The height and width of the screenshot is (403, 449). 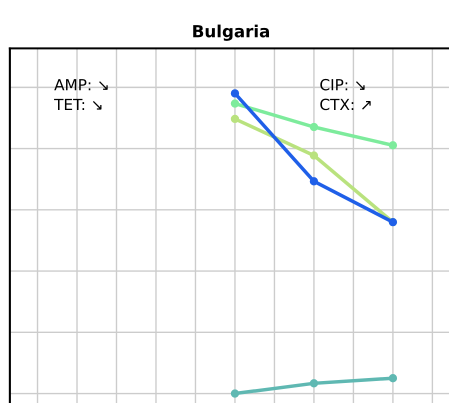 I want to click on chart-title: Bulgaria, so click(x=231, y=32).